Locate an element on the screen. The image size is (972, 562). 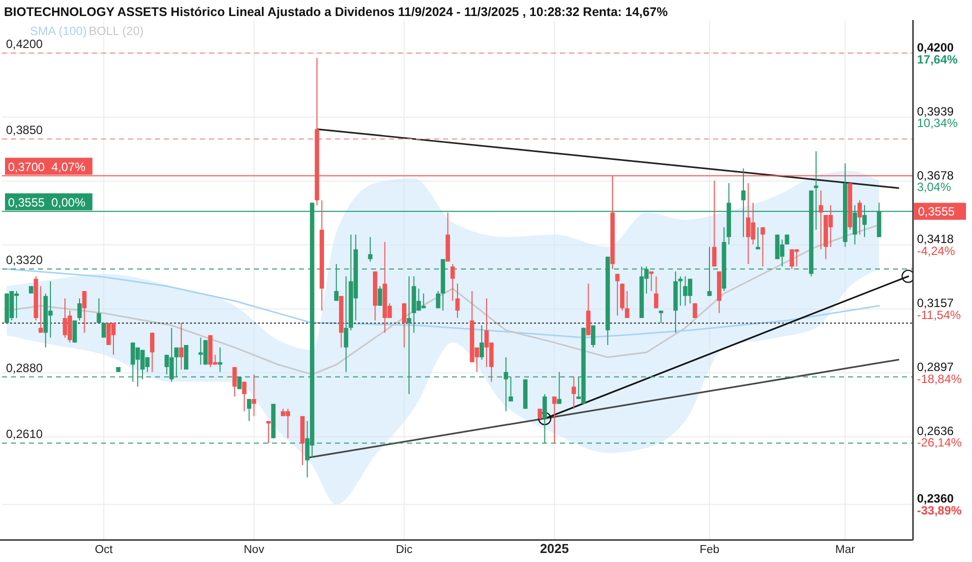
text: SMA (100) is located at coordinates (58, 31).